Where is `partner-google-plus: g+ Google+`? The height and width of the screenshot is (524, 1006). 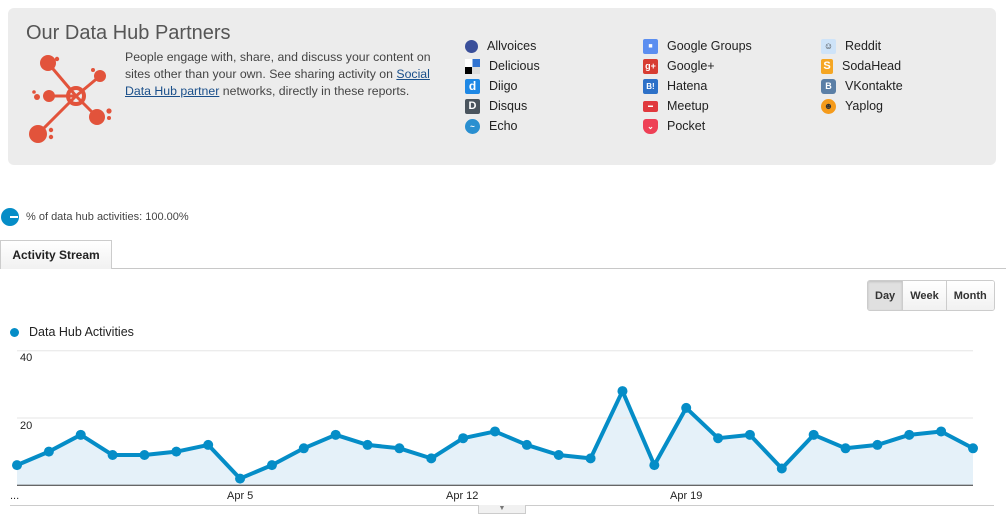 partner-google-plus: g+ Google+ is located at coordinates (679, 66).